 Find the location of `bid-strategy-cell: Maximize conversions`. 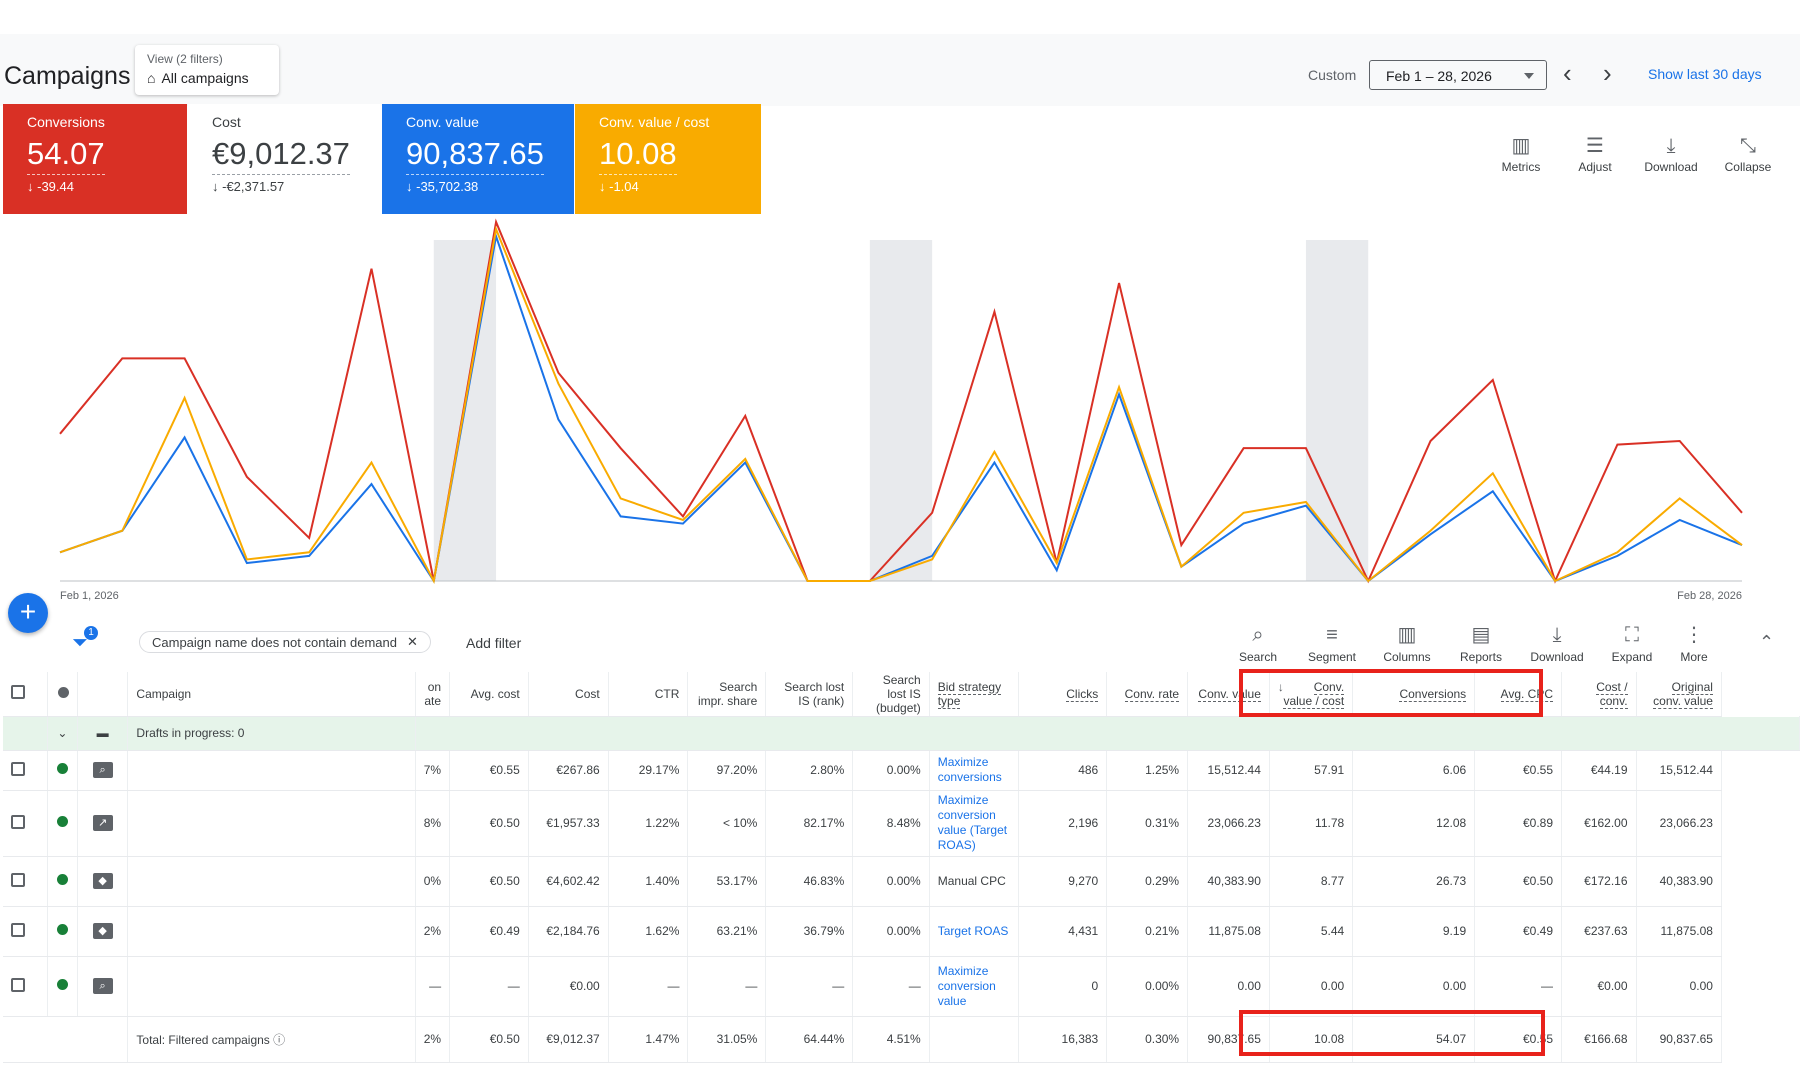

bid-strategy-cell: Maximize conversions is located at coordinates (974, 770).